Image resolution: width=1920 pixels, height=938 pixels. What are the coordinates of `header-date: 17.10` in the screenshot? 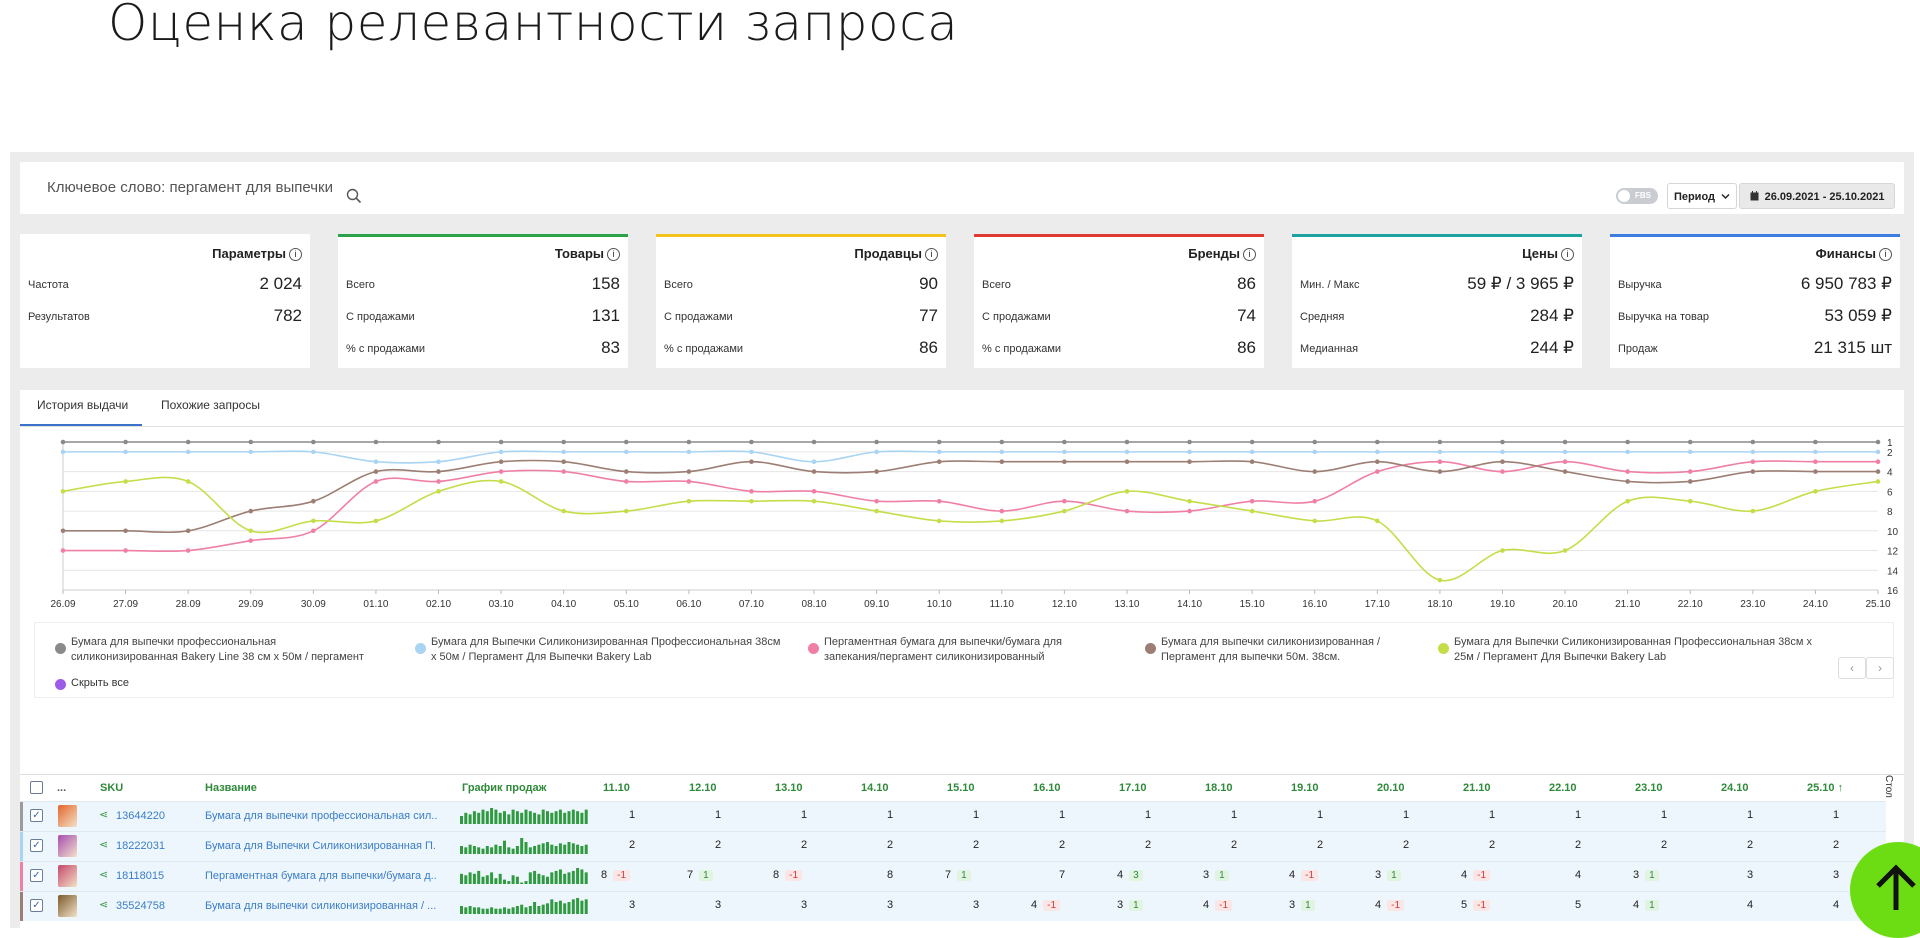 It's located at (1133, 788).